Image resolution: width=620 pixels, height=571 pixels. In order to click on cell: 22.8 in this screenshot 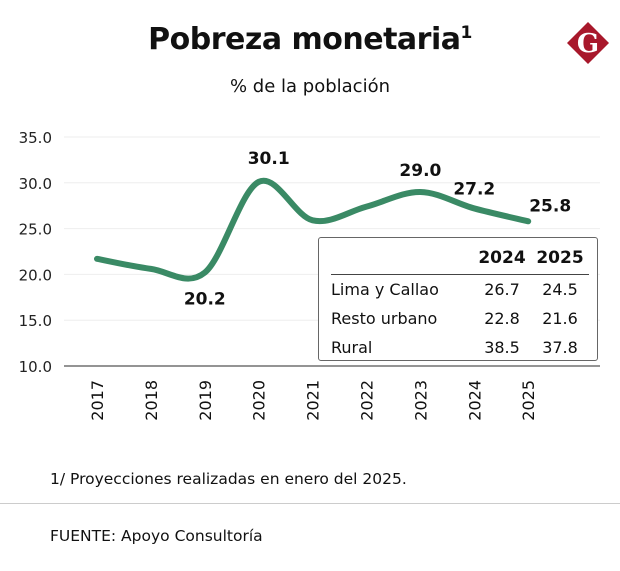, I will do `click(502, 318)`.